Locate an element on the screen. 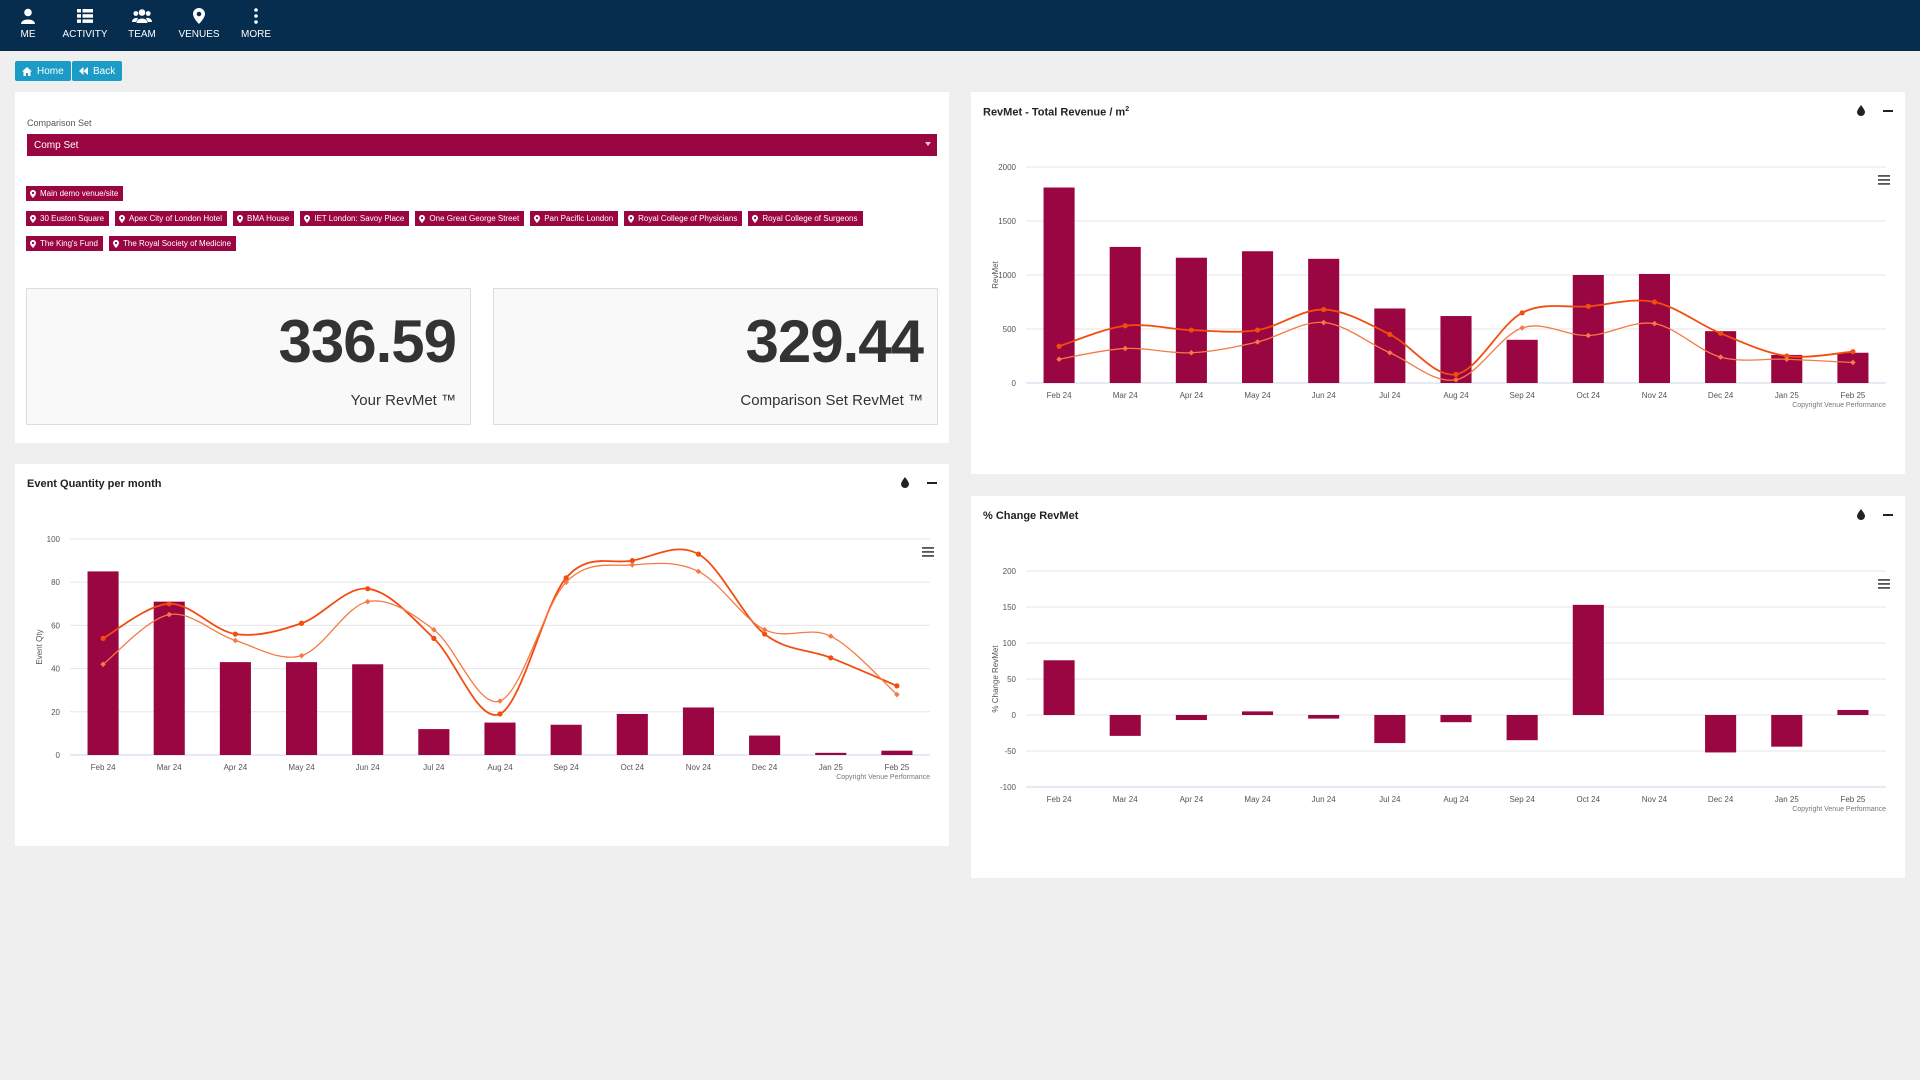 The width and height of the screenshot is (1920, 1080). nav-item-team: TEAM is located at coordinates (142, 24).